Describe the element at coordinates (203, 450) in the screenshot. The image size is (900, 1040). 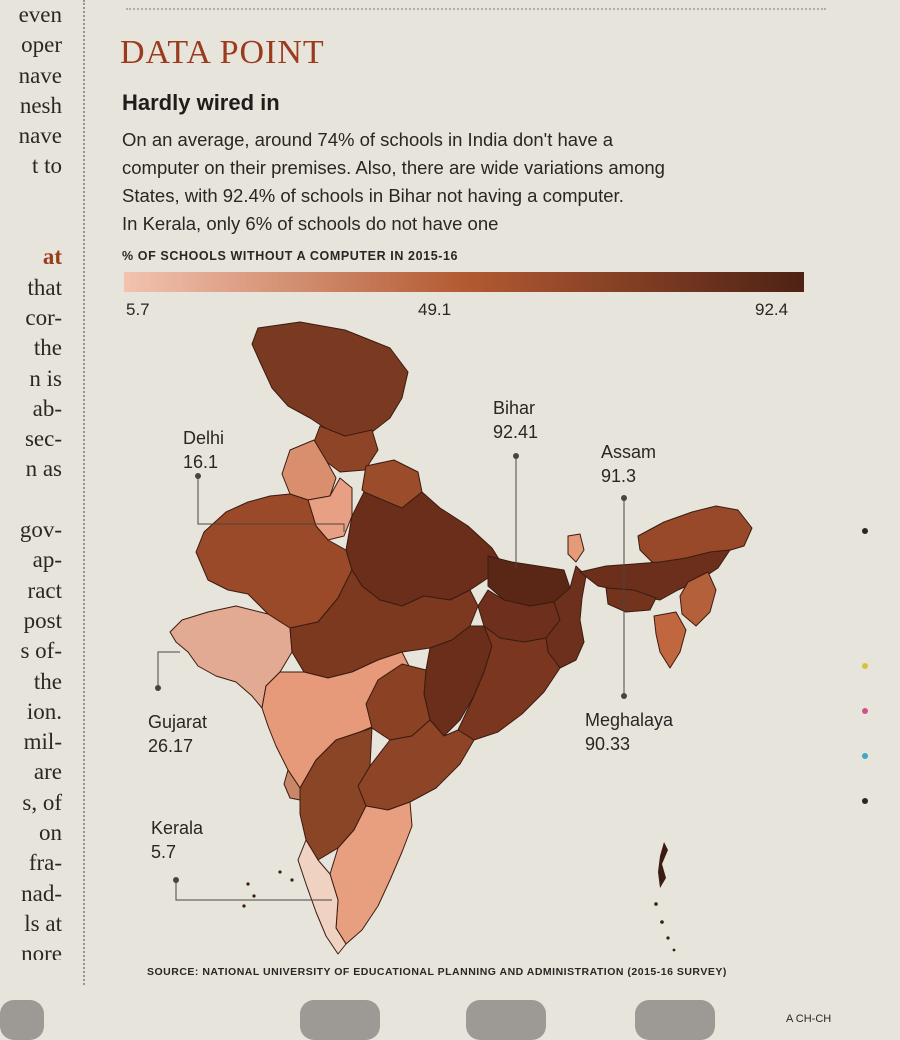
I see `callout-delhi: Delhi 16.1` at that location.